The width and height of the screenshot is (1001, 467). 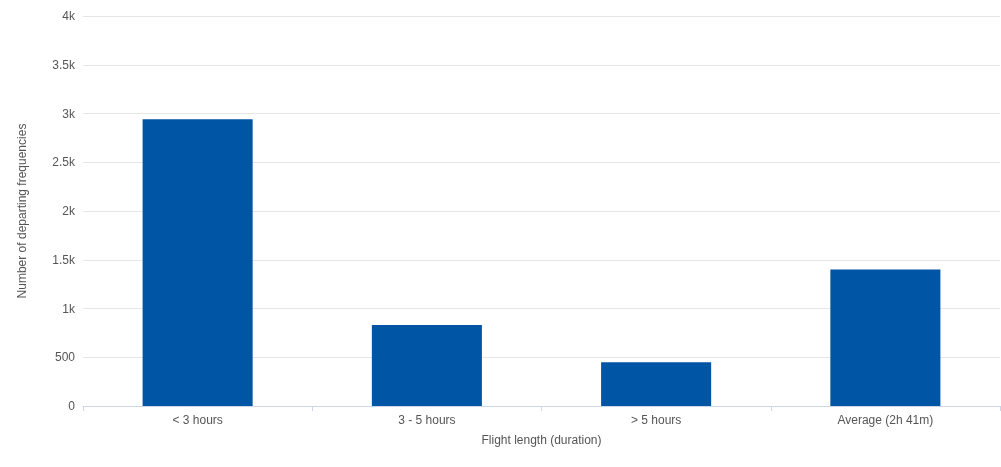 I want to click on y-tick-label: 2k, so click(x=69, y=211).